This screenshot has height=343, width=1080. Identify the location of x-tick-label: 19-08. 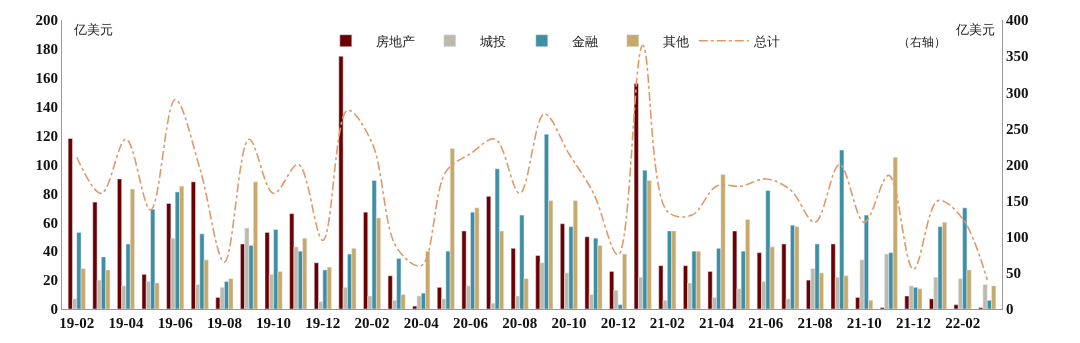
(224, 323).